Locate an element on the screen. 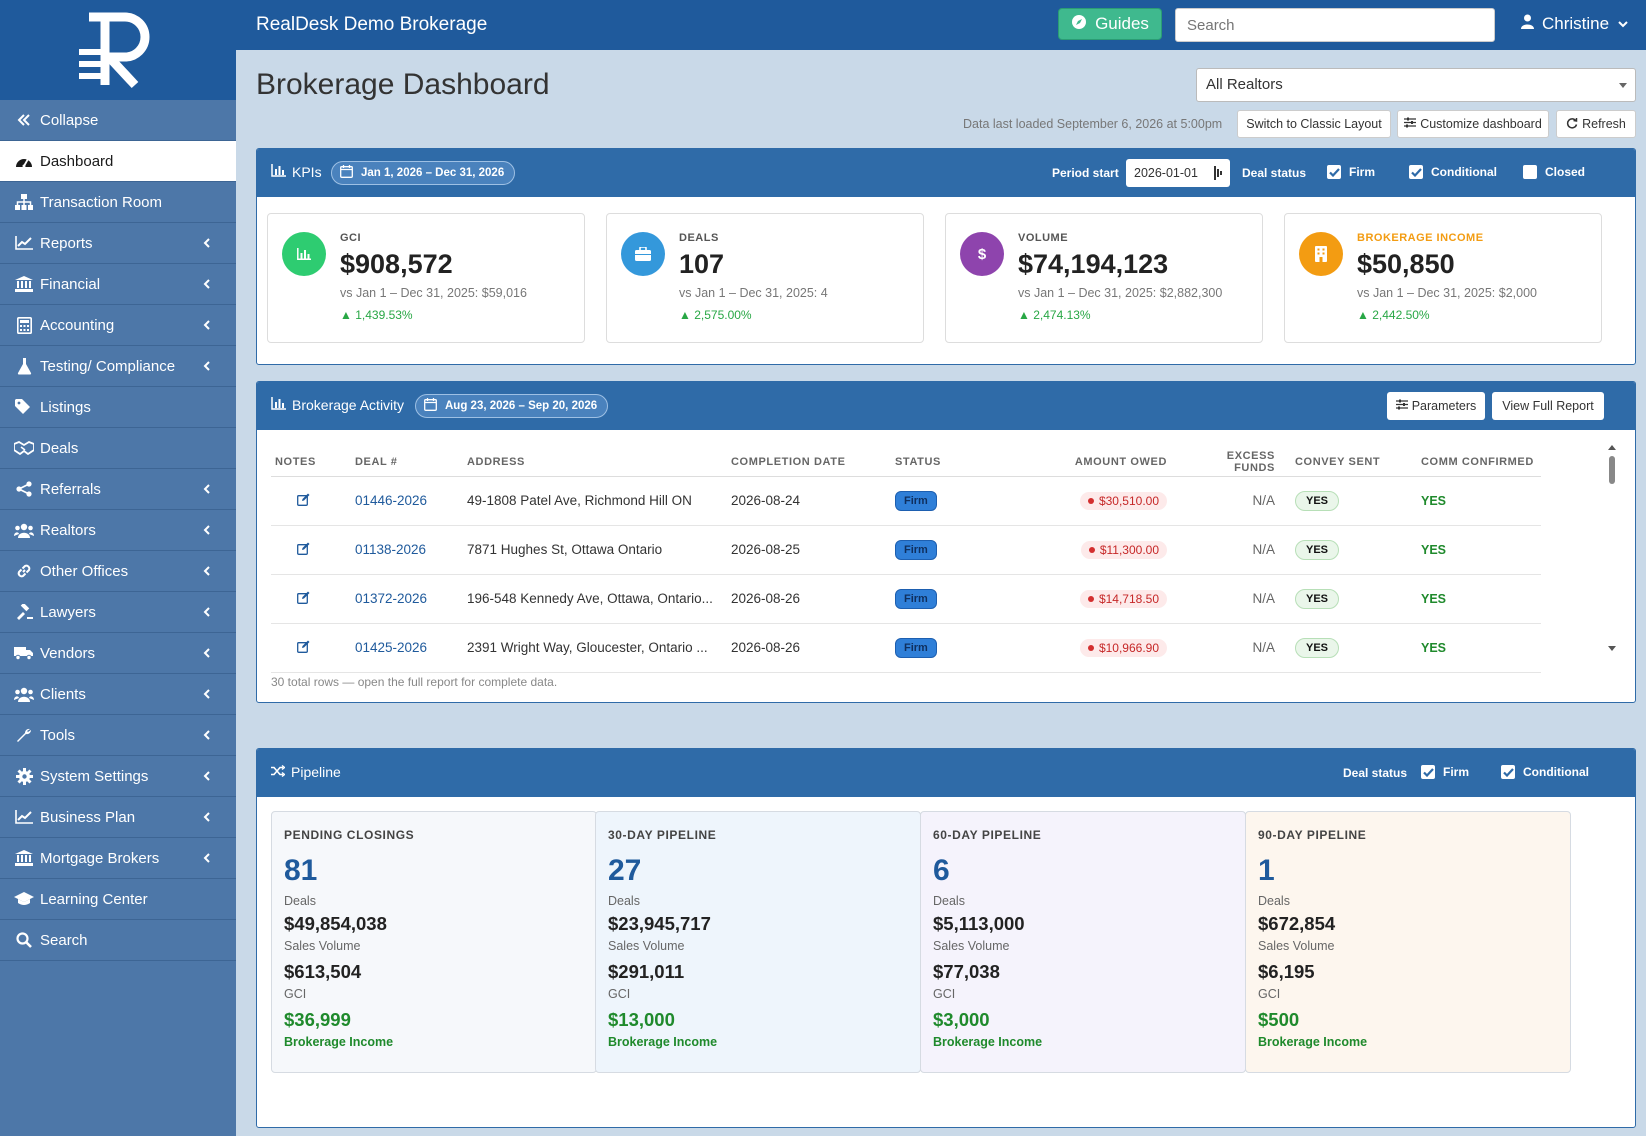 The height and width of the screenshot is (1136, 1646). search-input is located at coordinates (1335, 25).